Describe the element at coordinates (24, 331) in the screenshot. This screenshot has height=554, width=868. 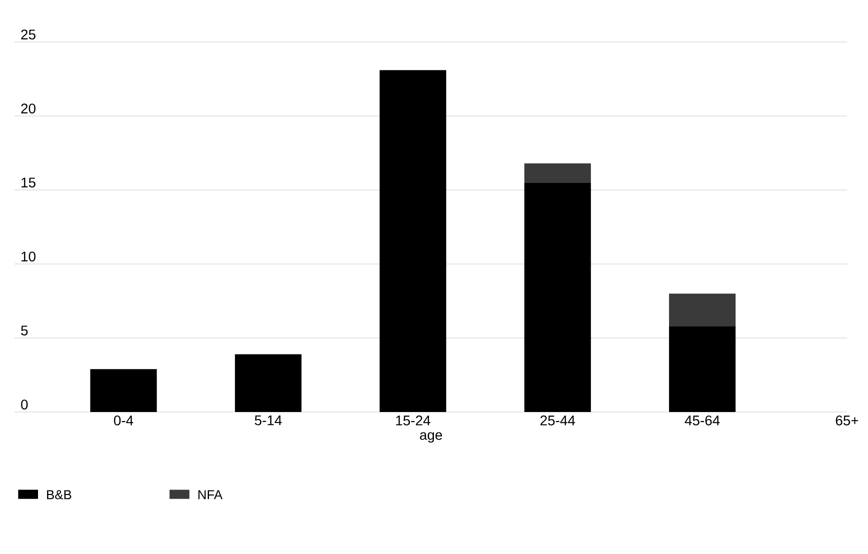
I see `y-tick-label: 5` at that location.